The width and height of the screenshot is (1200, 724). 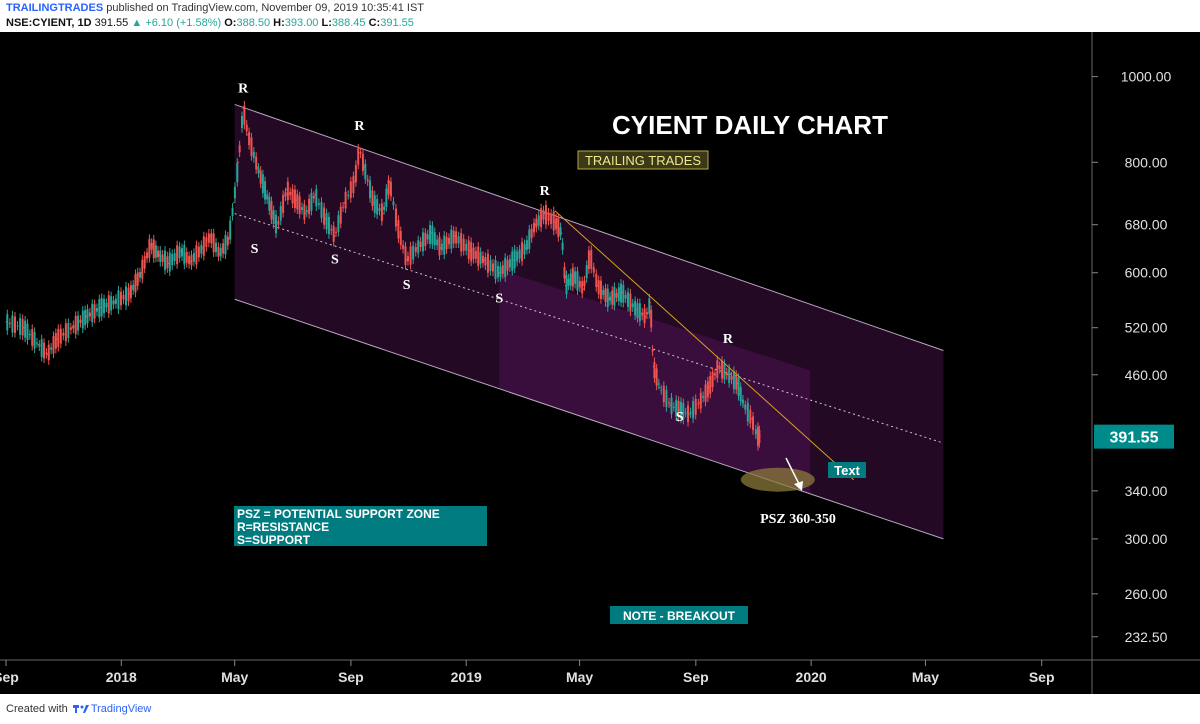 What do you see at coordinates (600, 709) in the screenshot?
I see `footer: Created with TradingView` at bounding box center [600, 709].